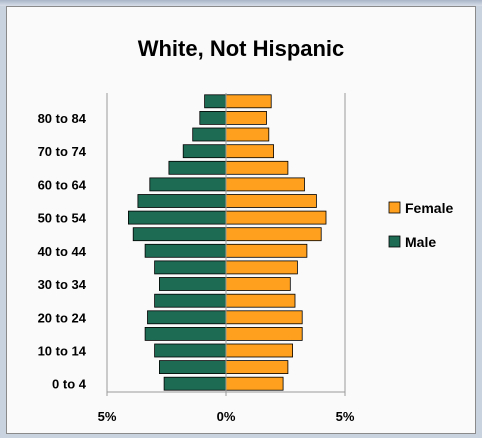 The width and height of the screenshot is (482, 438). What do you see at coordinates (241, 3) in the screenshot?
I see `window-frame` at bounding box center [241, 3].